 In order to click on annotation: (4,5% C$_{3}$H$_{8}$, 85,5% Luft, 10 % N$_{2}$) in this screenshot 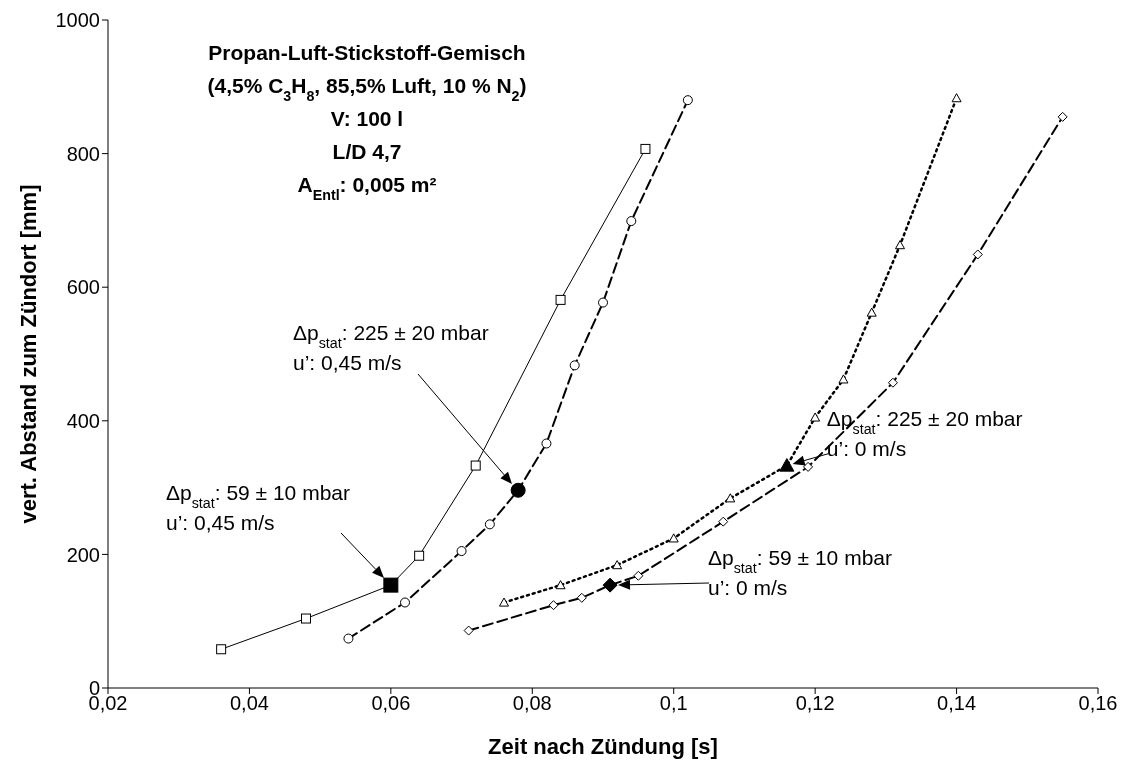, I will do `click(367, 89)`.